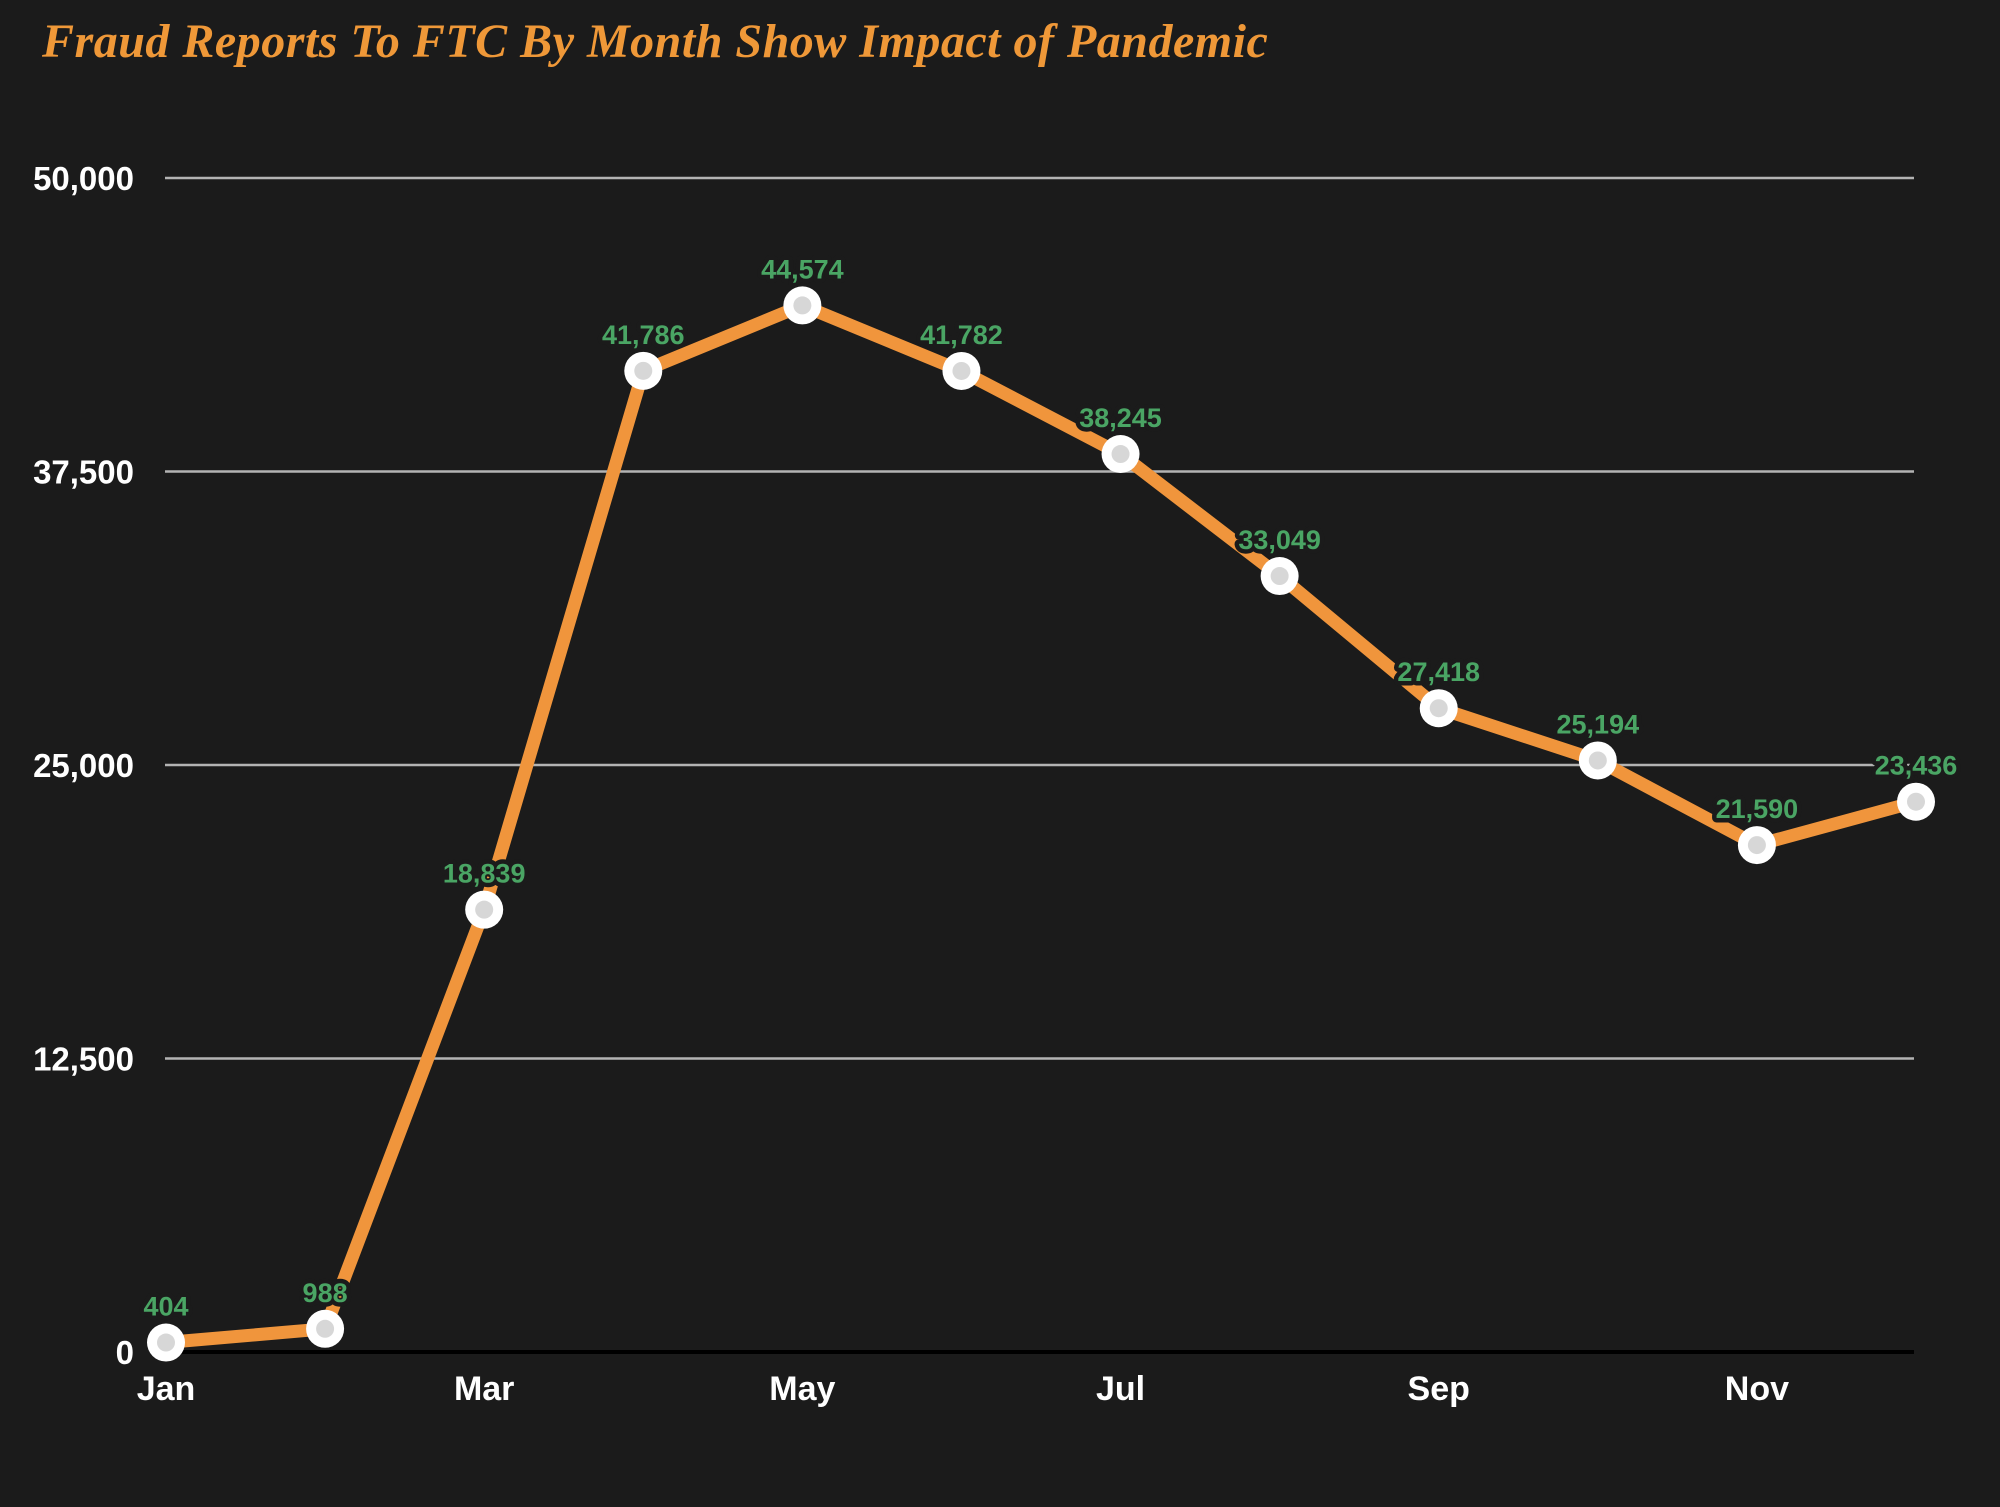  I want to click on x-tick-label: Jan, so click(166, 1389).